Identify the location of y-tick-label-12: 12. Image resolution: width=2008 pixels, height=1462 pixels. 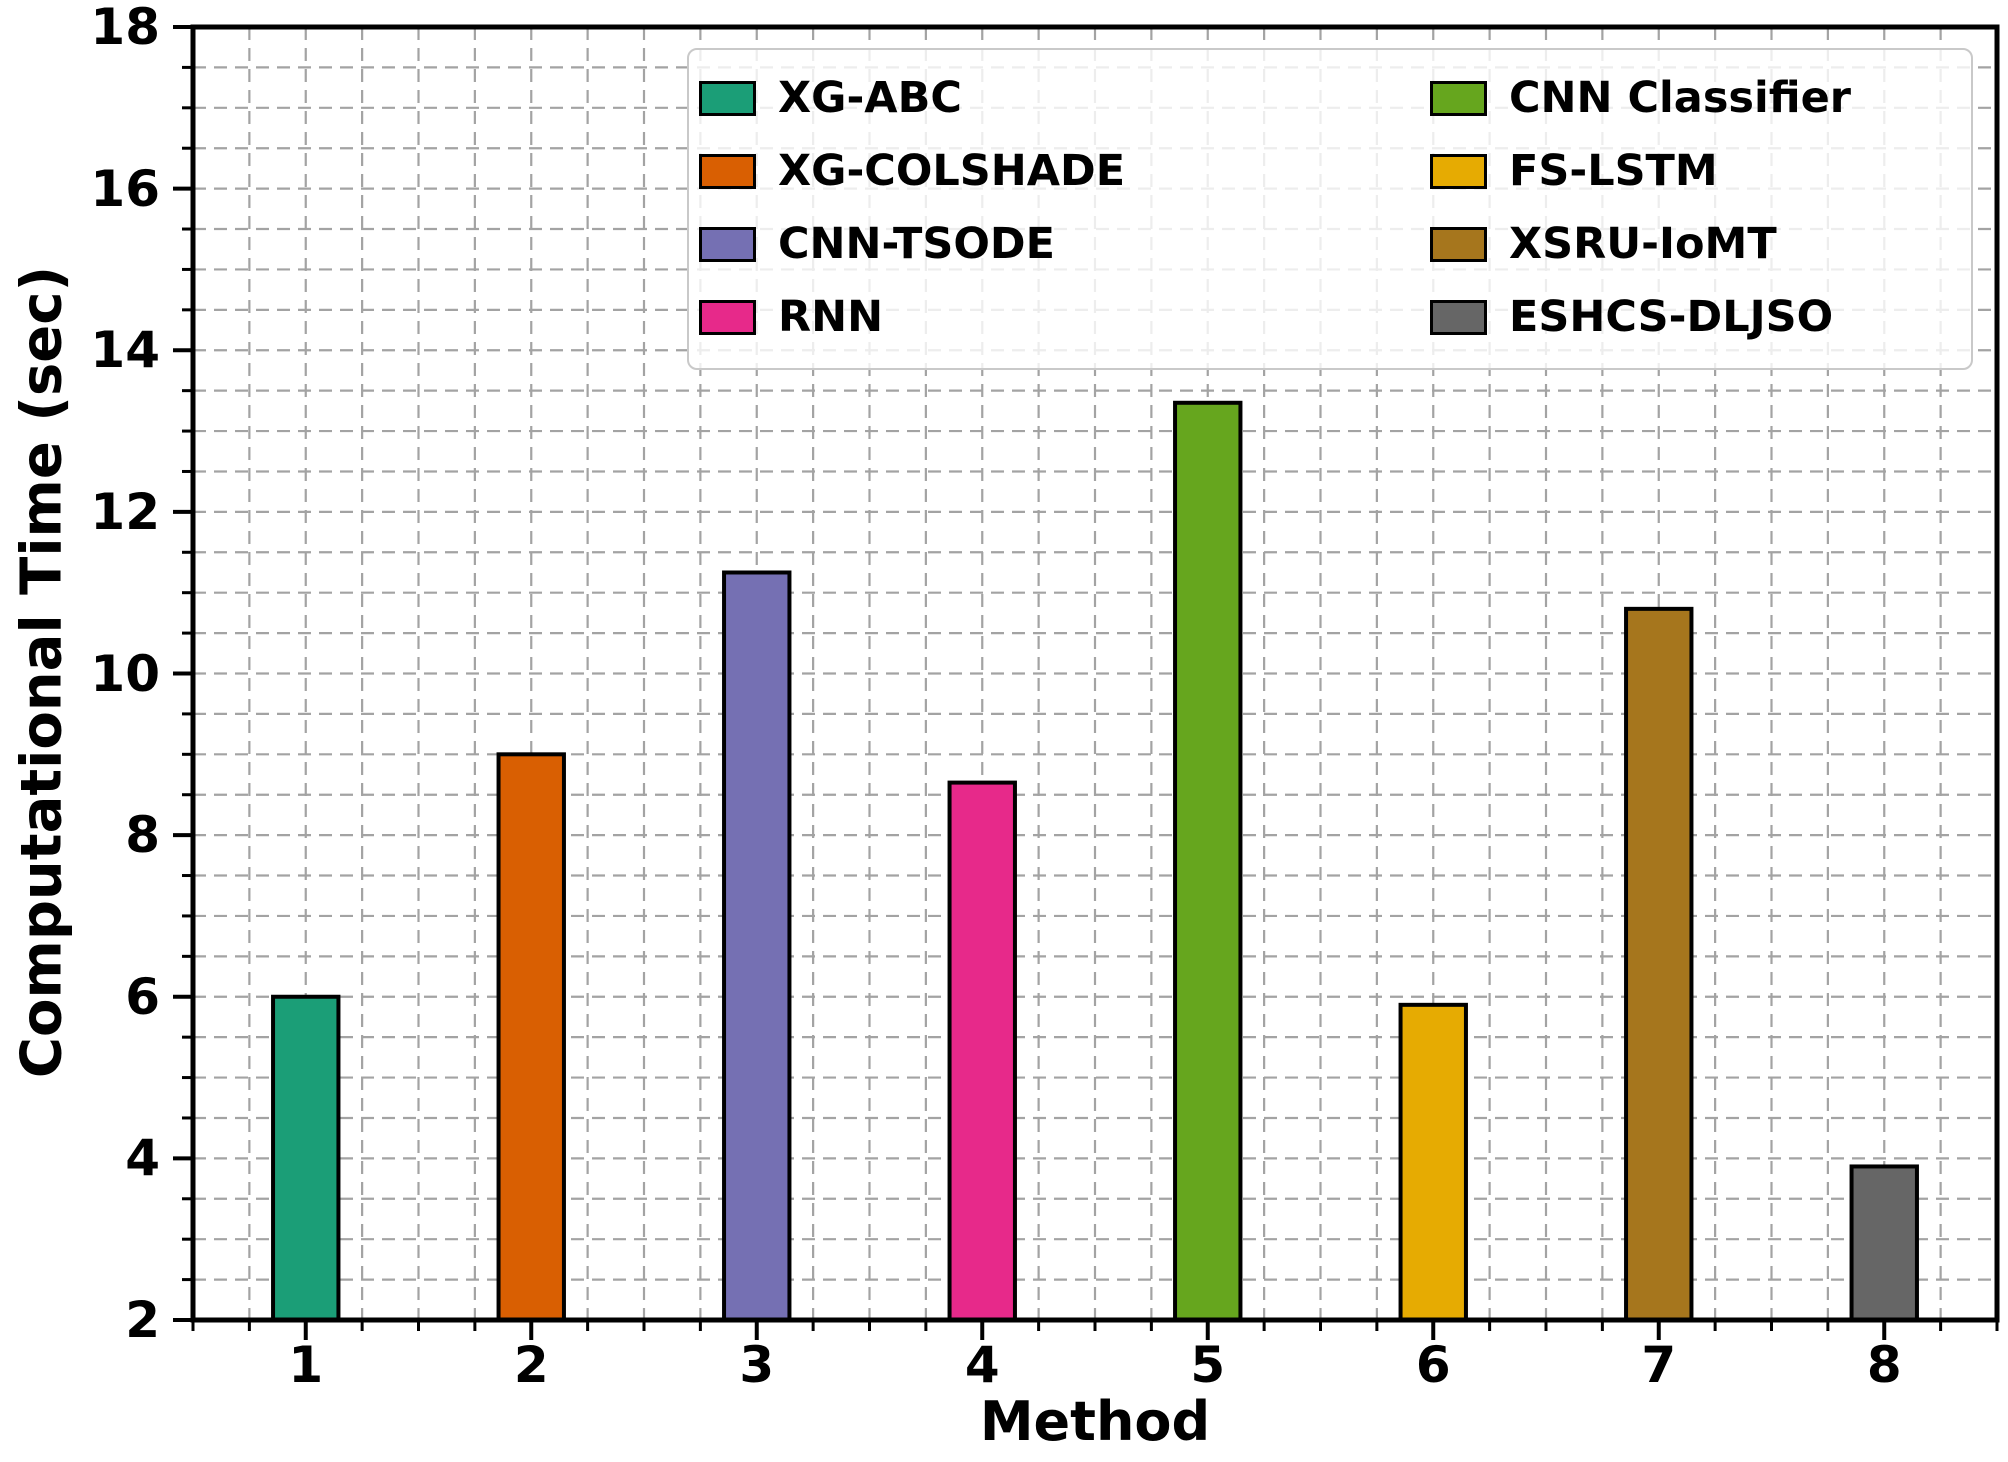
(125, 511).